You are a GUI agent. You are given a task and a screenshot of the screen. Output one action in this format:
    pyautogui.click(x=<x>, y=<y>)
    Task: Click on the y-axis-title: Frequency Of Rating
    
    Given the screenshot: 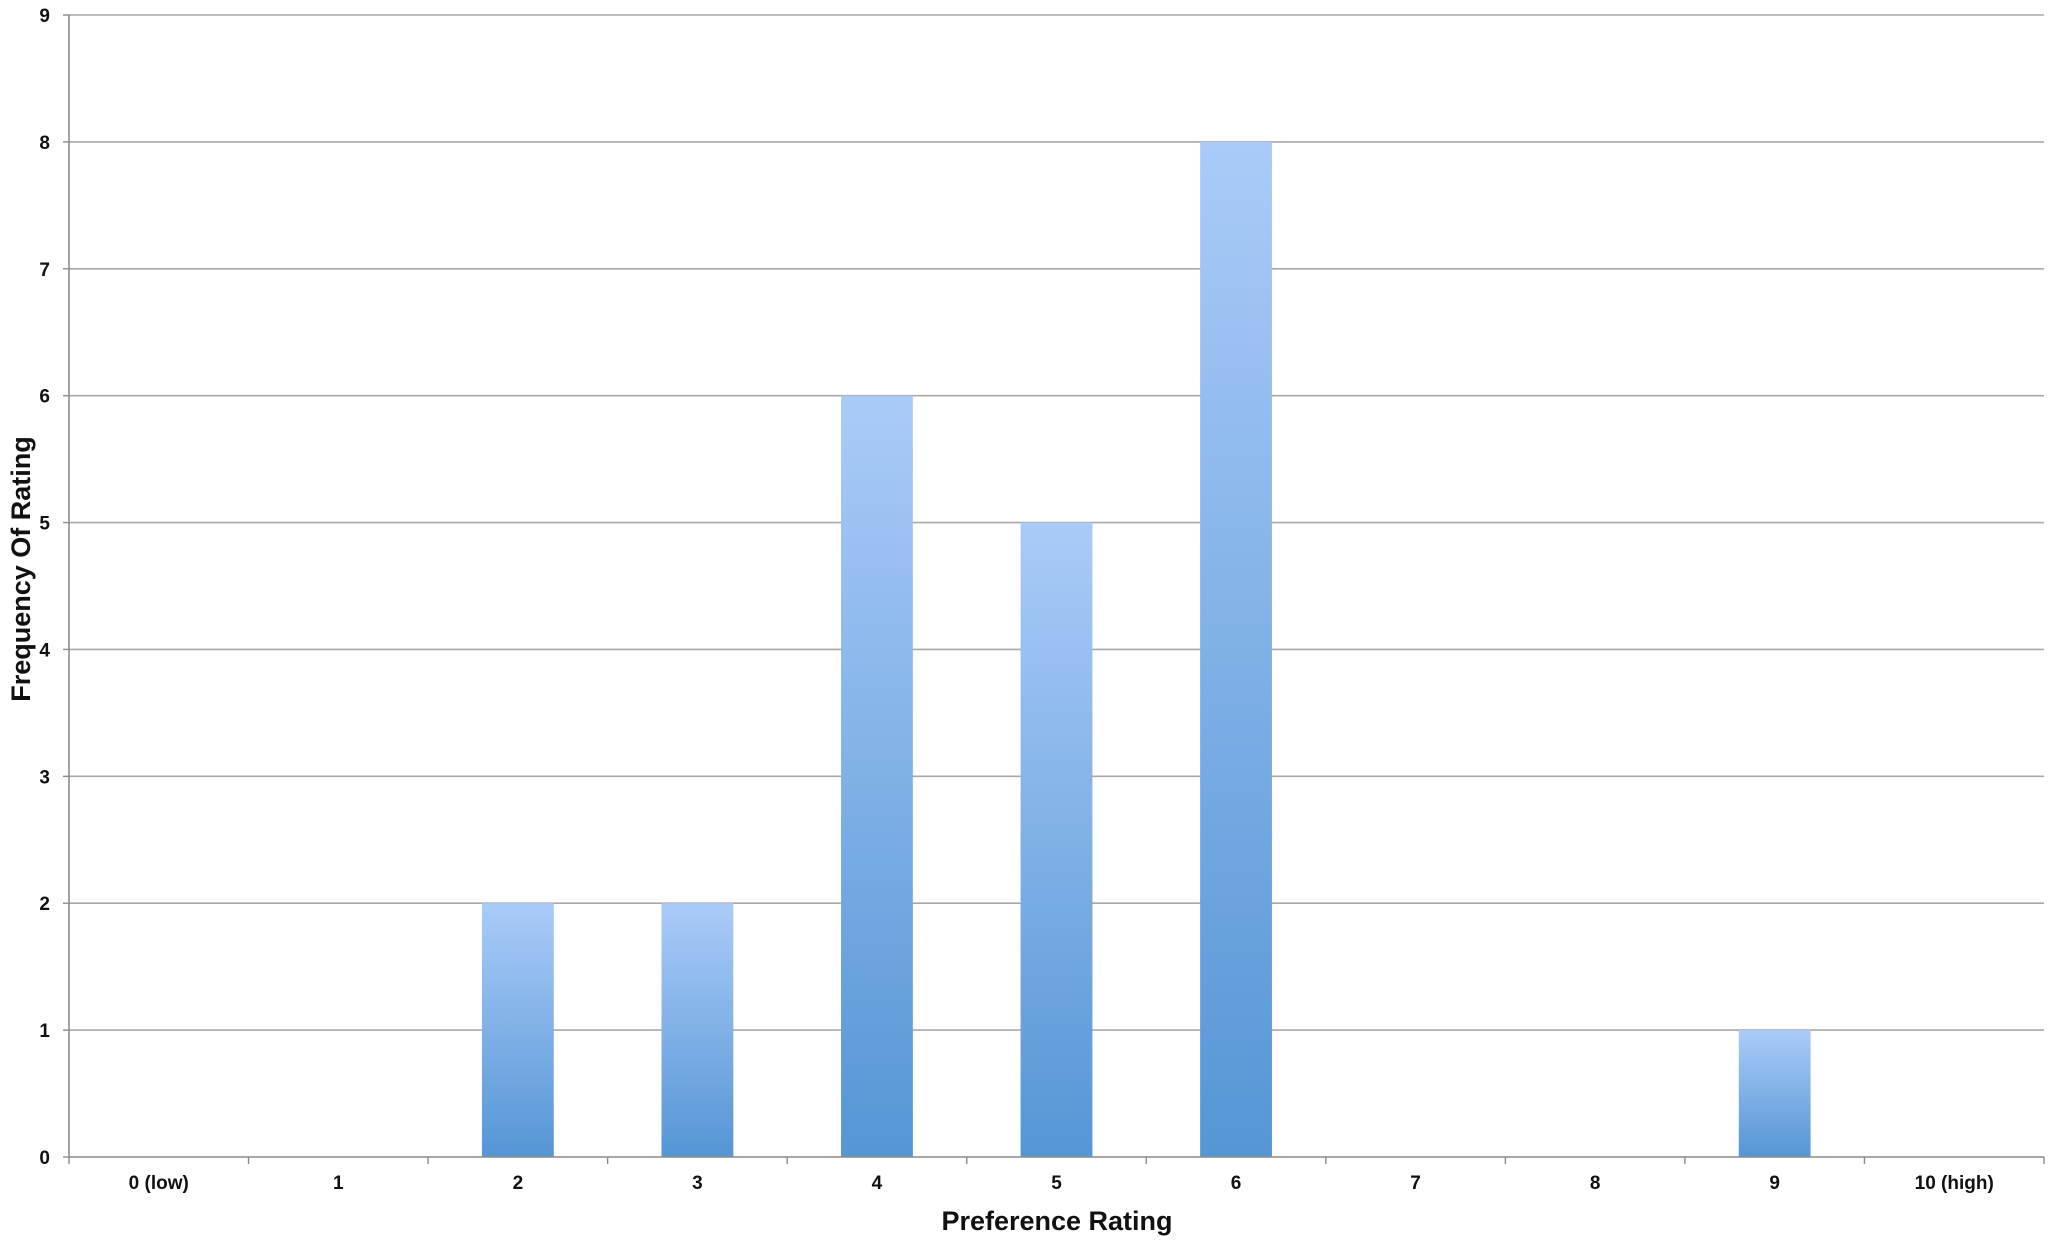 What is the action you would take?
    pyautogui.click(x=21, y=569)
    